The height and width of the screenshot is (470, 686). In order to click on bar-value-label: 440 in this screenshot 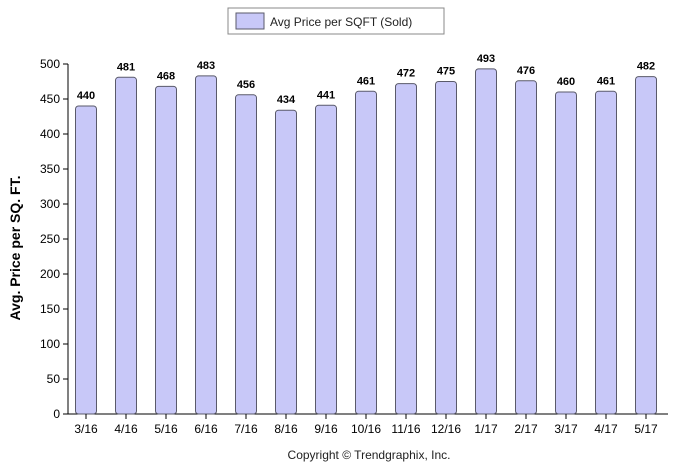, I will do `click(86, 96)`.